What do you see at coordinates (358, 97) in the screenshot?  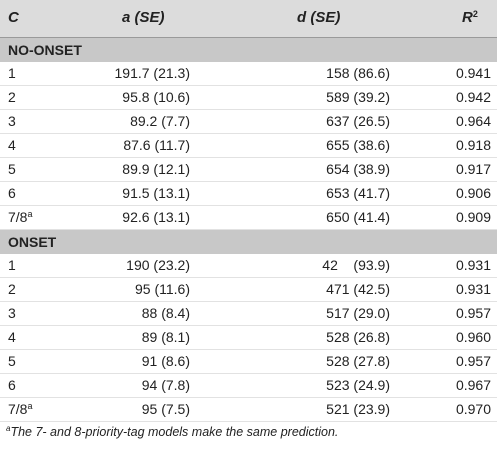 I see `cell-d-se: 589 (39.2)` at bounding box center [358, 97].